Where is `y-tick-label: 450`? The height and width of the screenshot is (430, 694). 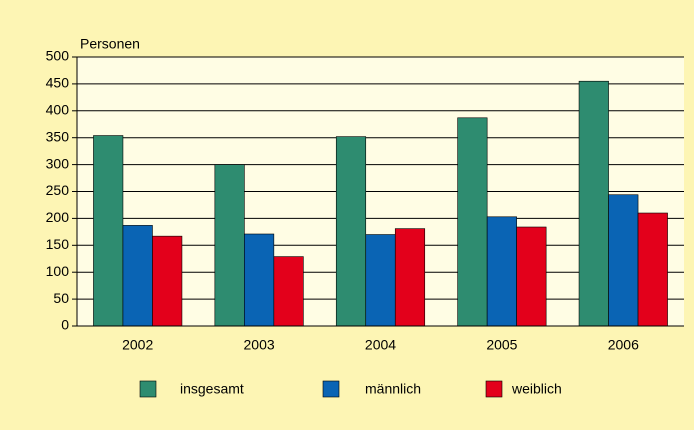
y-tick-label: 450 is located at coordinates (58, 83).